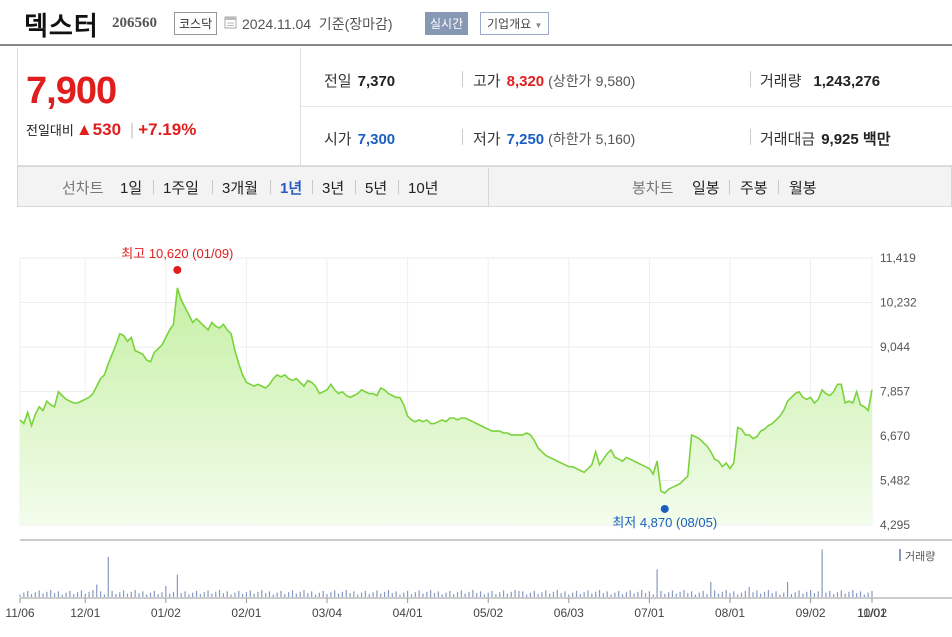 The width and height of the screenshot is (952, 637). I want to click on day-low: 저가 7,250 (하한가 5,160), so click(554, 138).